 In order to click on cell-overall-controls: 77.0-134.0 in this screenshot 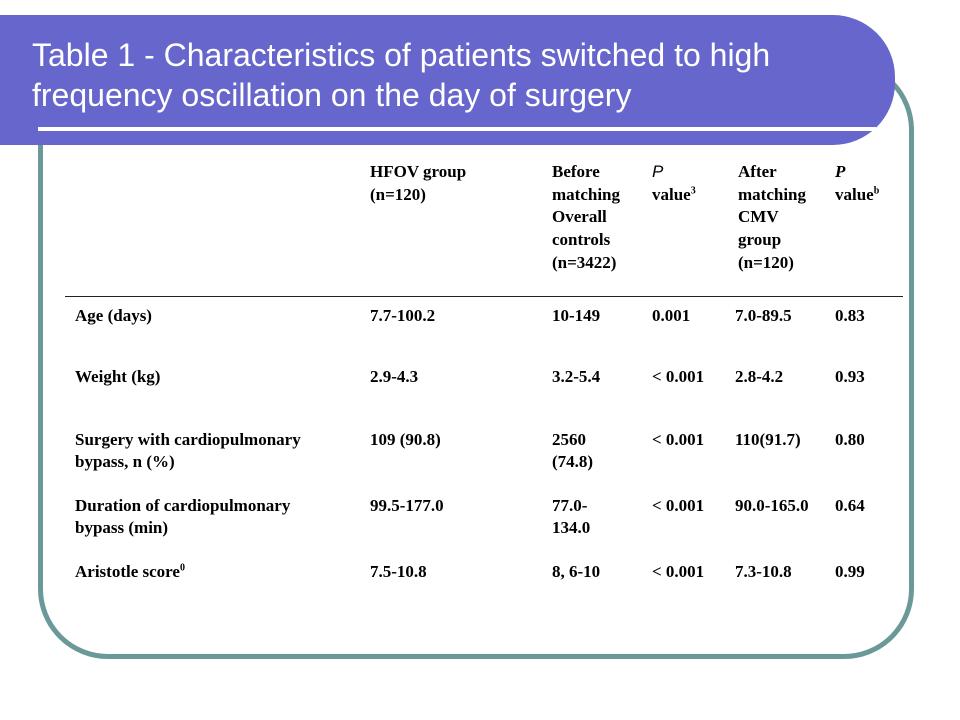, I will do `click(571, 516)`.